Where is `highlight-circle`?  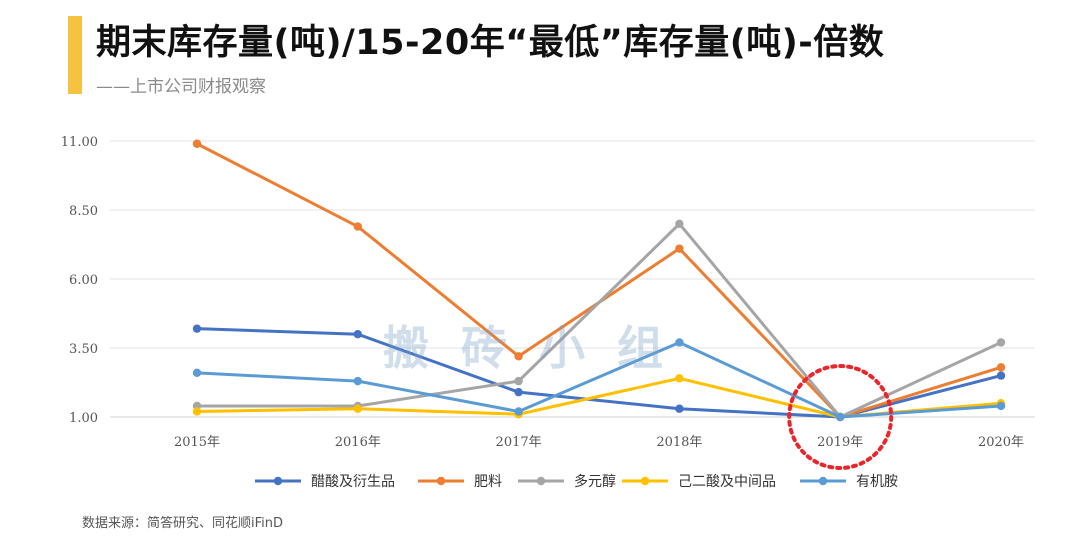
highlight-circle is located at coordinates (840, 417).